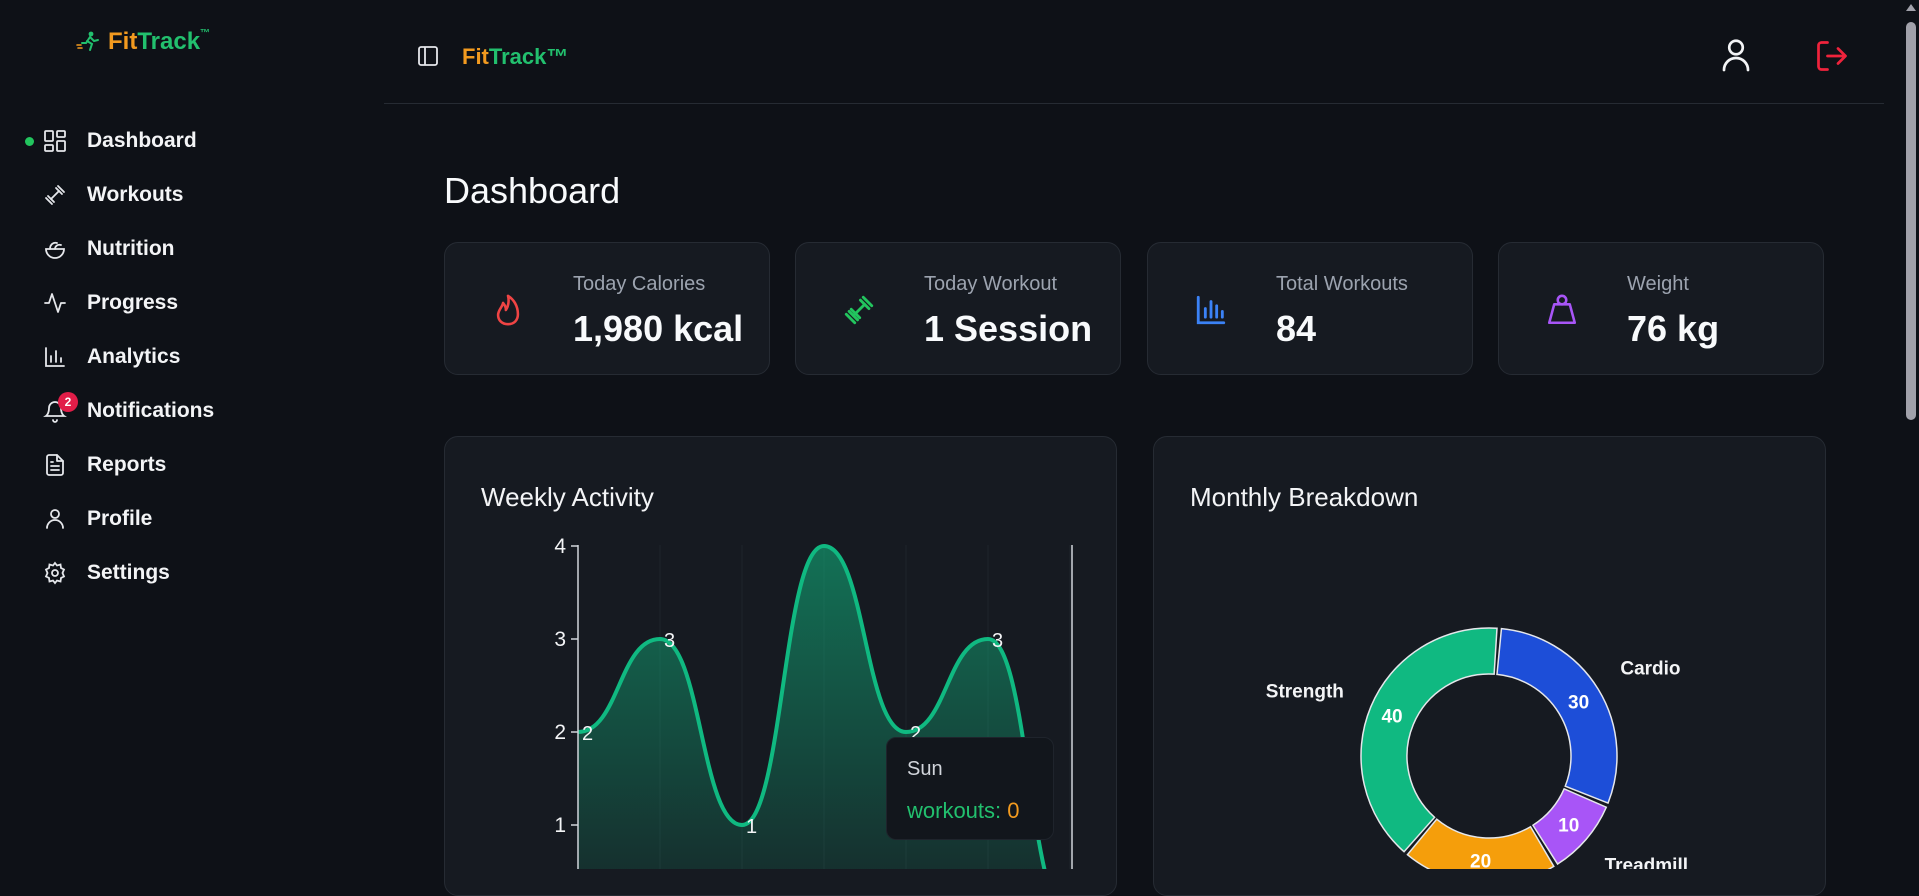  I want to click on file-icon, so click(55, 465).